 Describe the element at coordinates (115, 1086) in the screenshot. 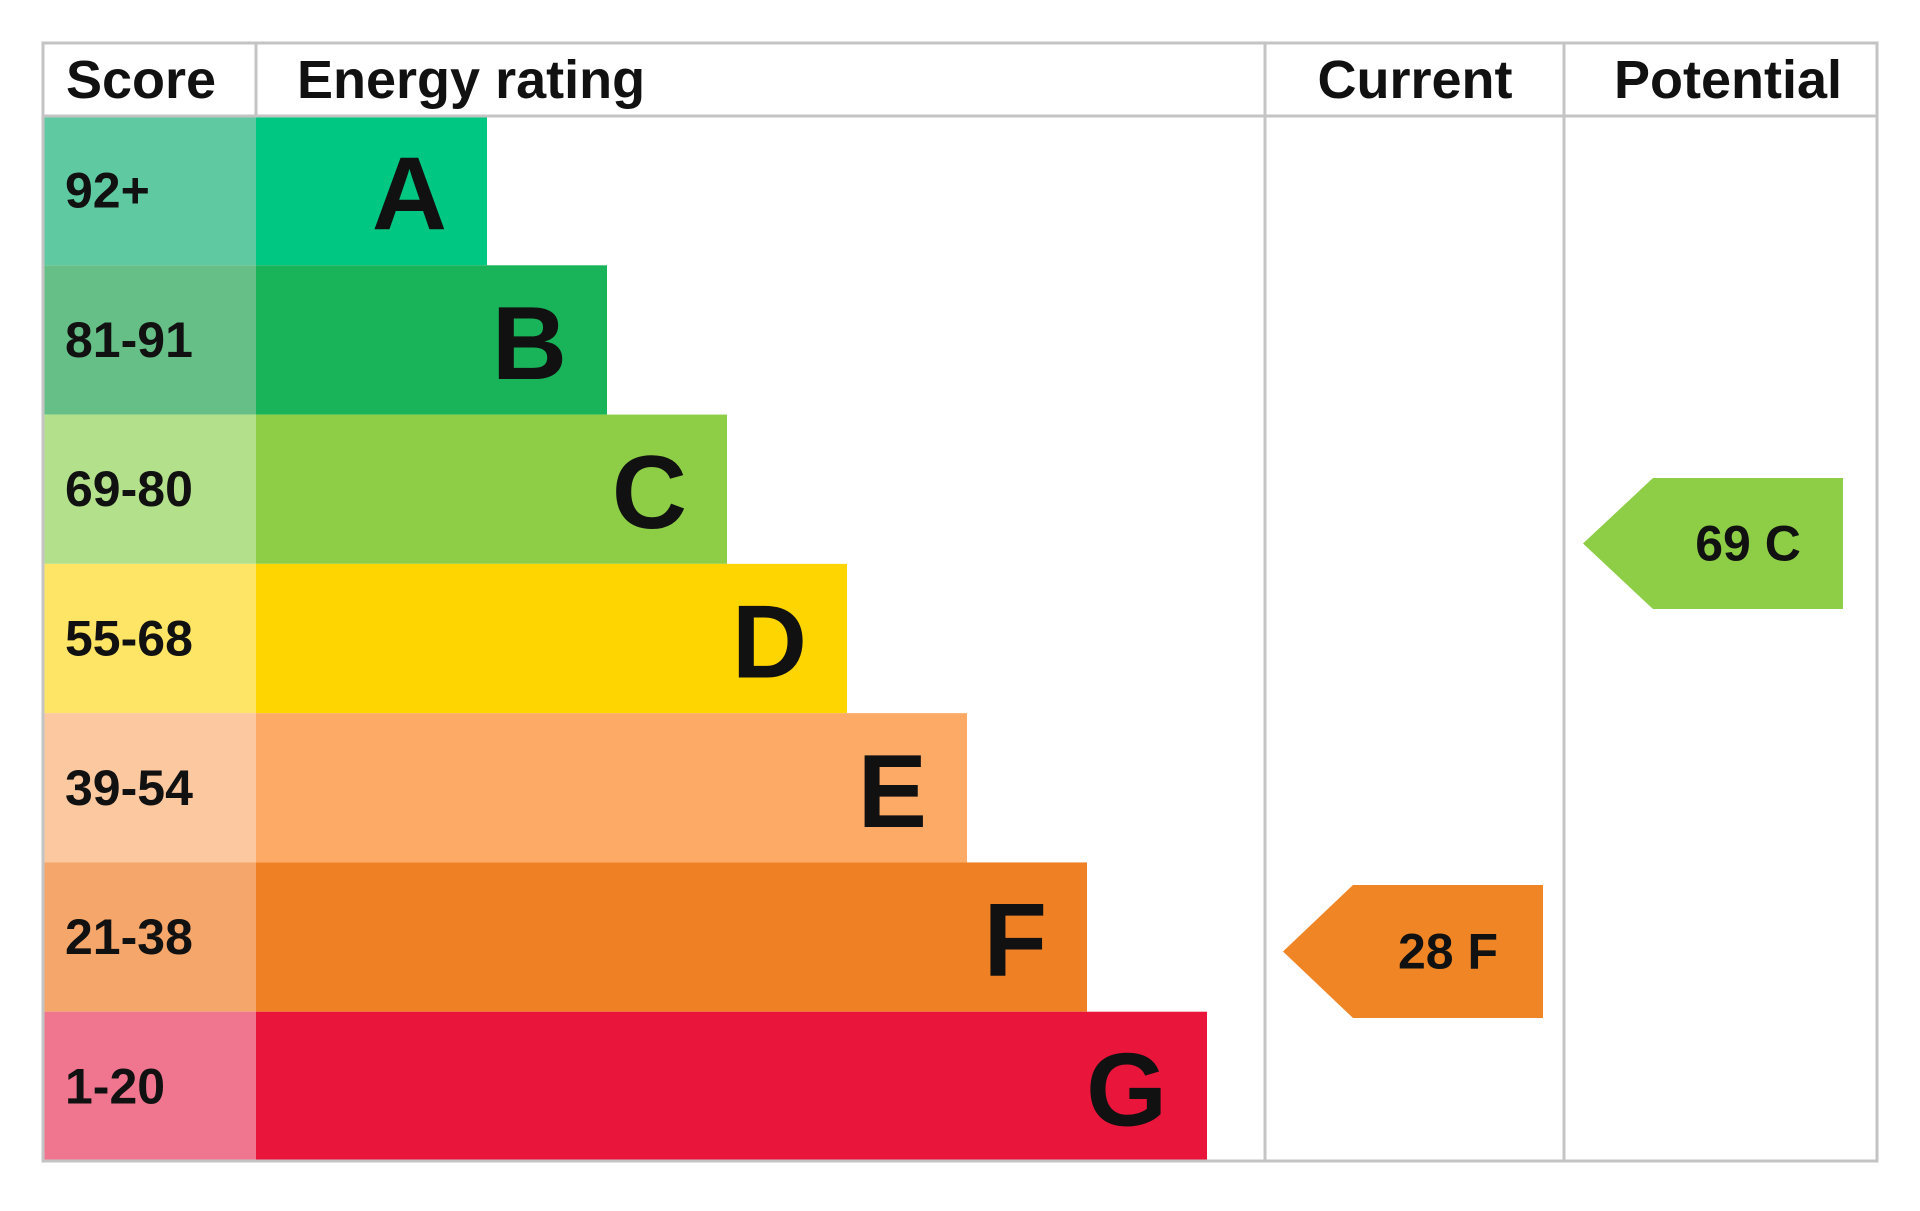

I see `score-label: 1-20` at that location.